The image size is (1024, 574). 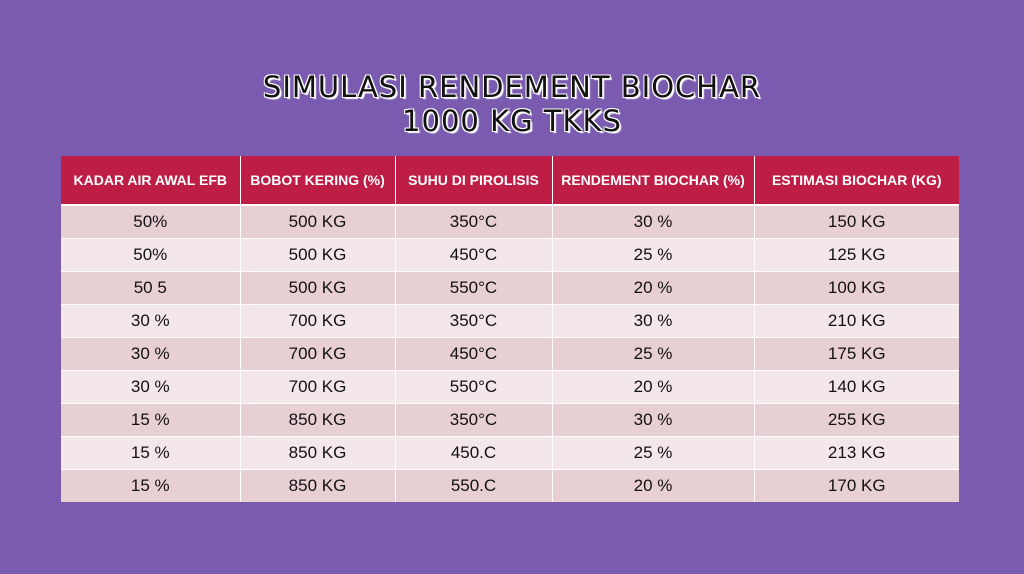 I want to click on table-row: 50 5 500 KG 550°C 20 % 100 KG, so click(x=510, y=288).